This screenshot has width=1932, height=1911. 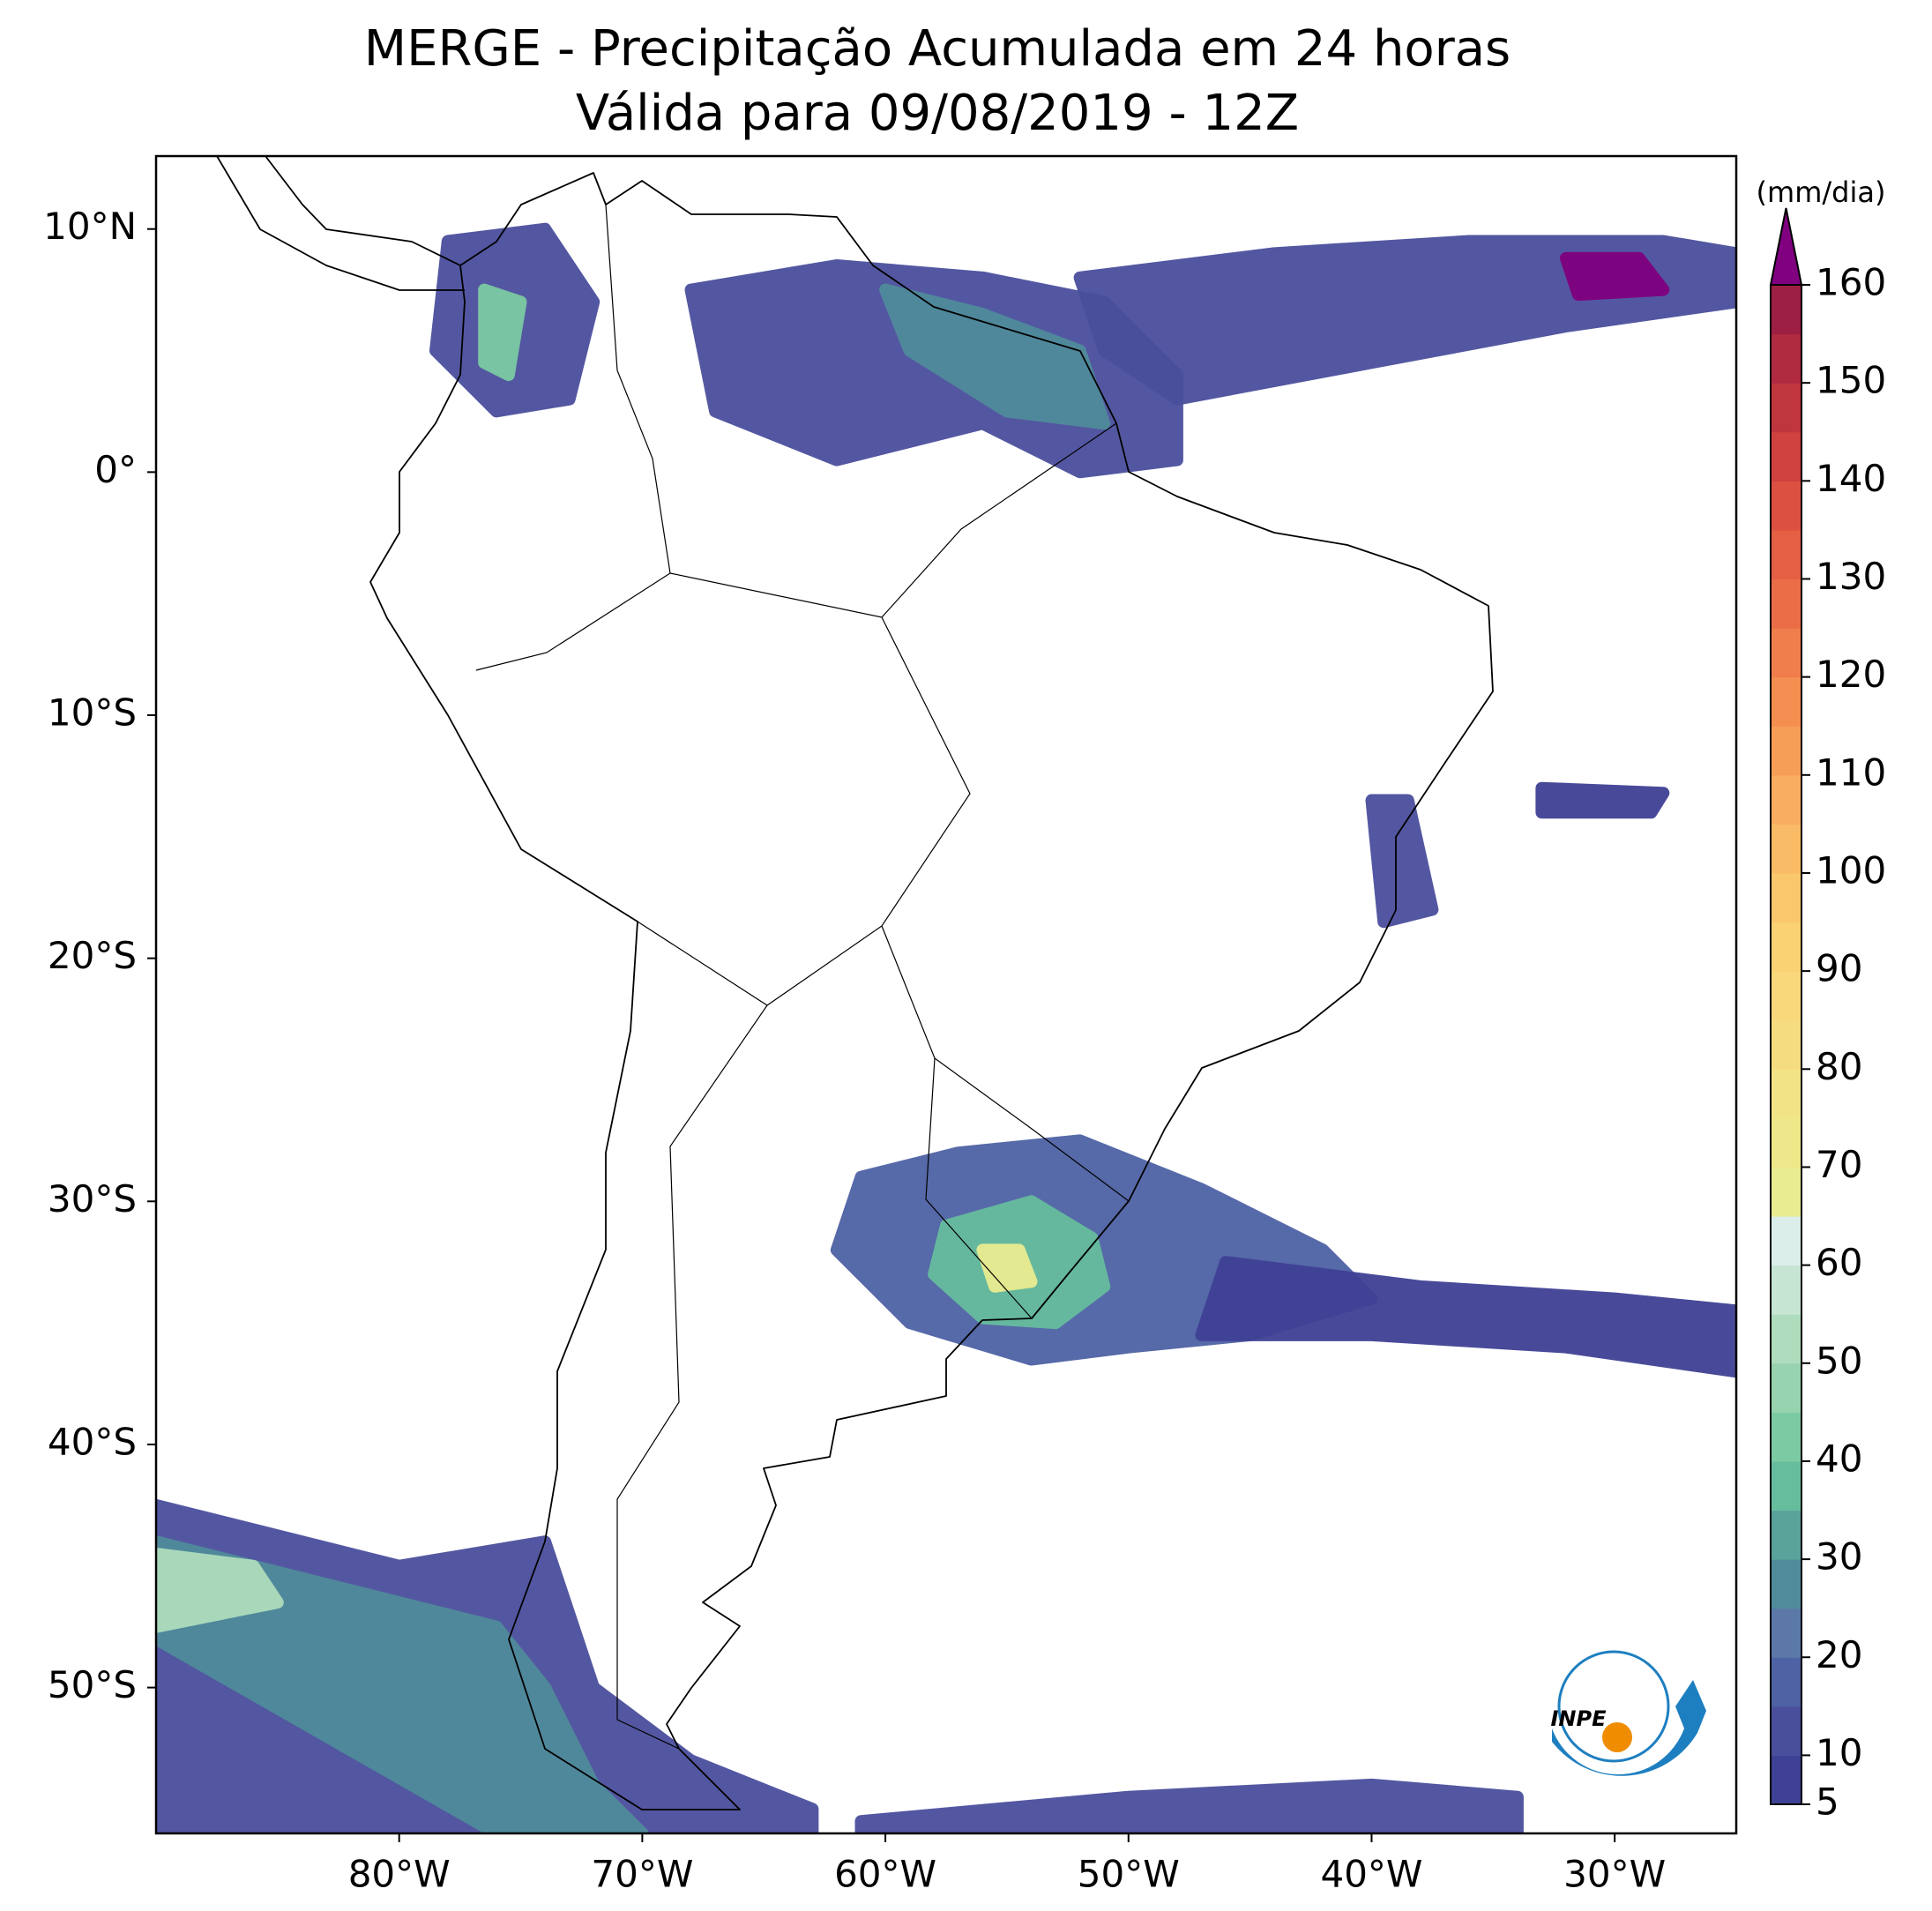 What do you see at coordinates (1839, 1263) in the screenshot?
I see `colorbar-tick-label: 60` at bounding box center [1839, 1263].